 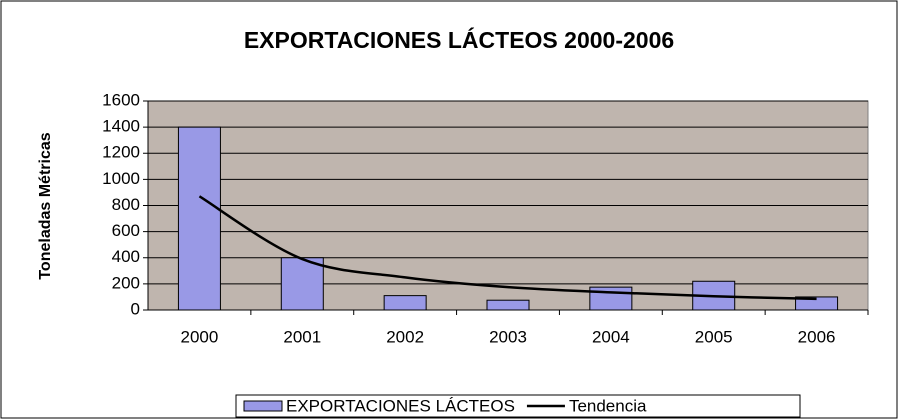 What do you see at coordinates (263, 406) in the screenshot?
I see `legend-swatch` at bounding box center [263, 406].